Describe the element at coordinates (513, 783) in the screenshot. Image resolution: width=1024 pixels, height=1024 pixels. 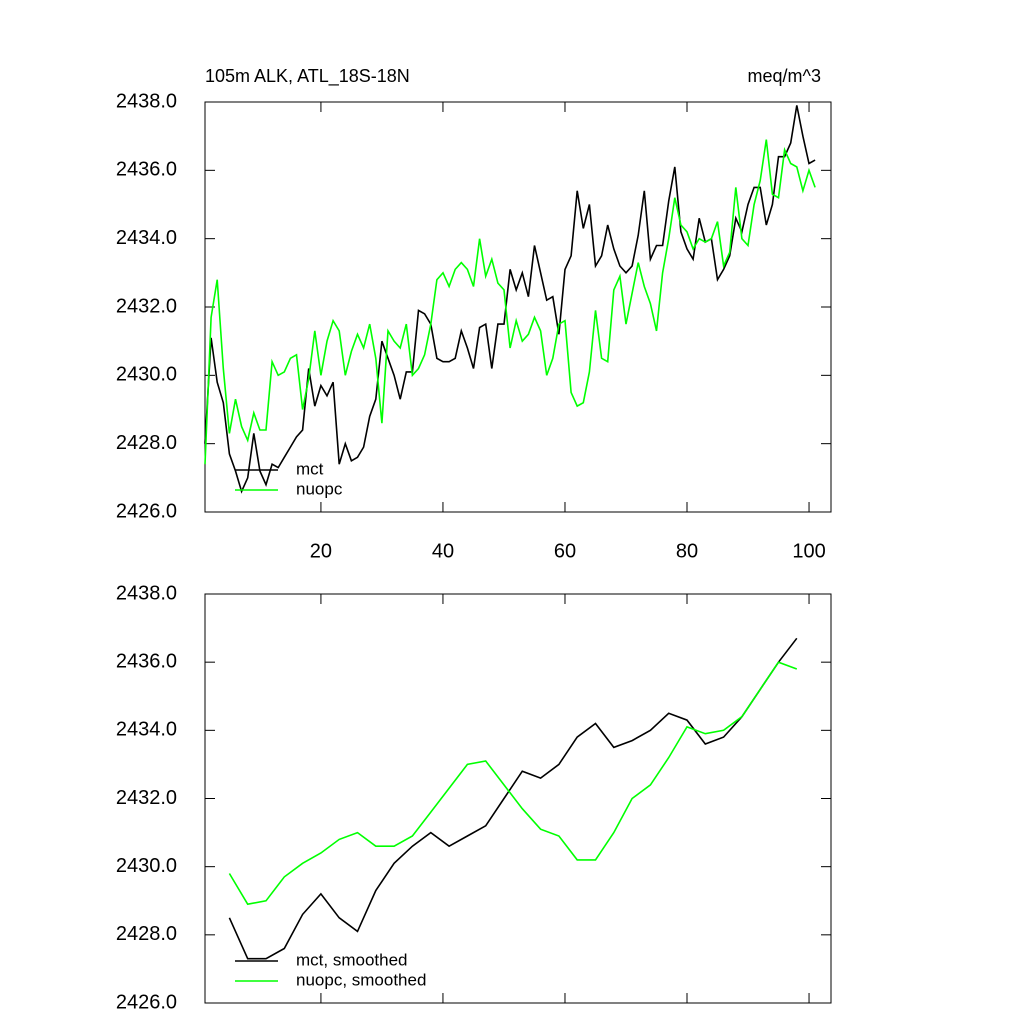
I see `series-line` at that location.